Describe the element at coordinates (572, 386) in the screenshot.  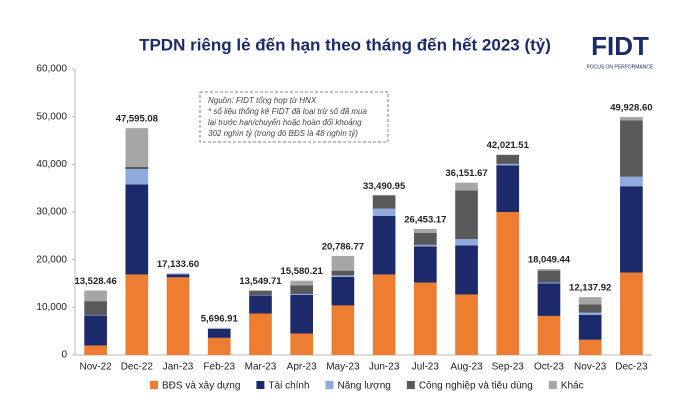
I see `legend-label: Khác` at that location.